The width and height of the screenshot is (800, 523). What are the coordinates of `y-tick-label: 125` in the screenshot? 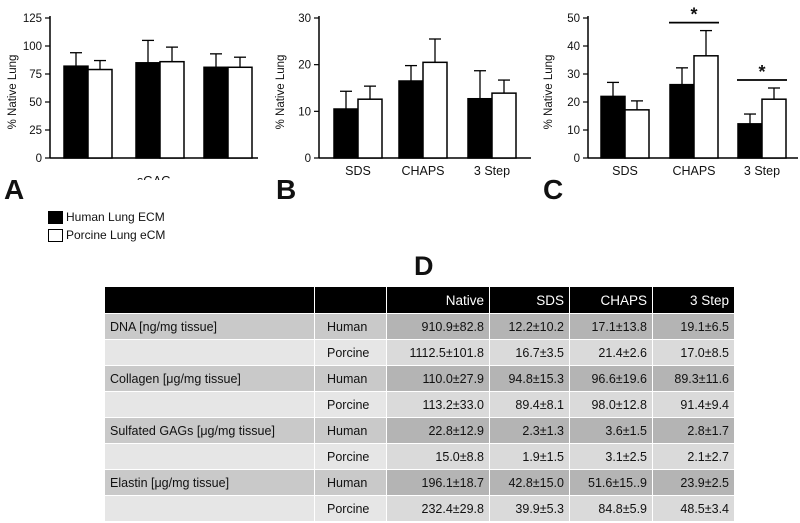 It's located at (32, 19).